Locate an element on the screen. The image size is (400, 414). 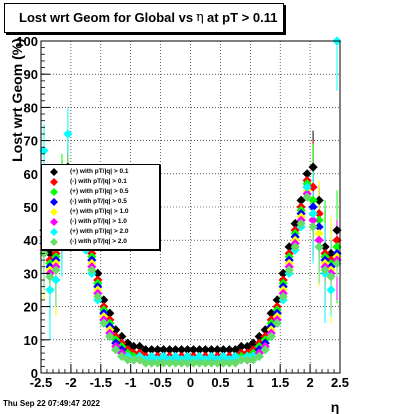
legend-label: (+) with pT/|q| > 1.0 is located at coordinates (99, 211).